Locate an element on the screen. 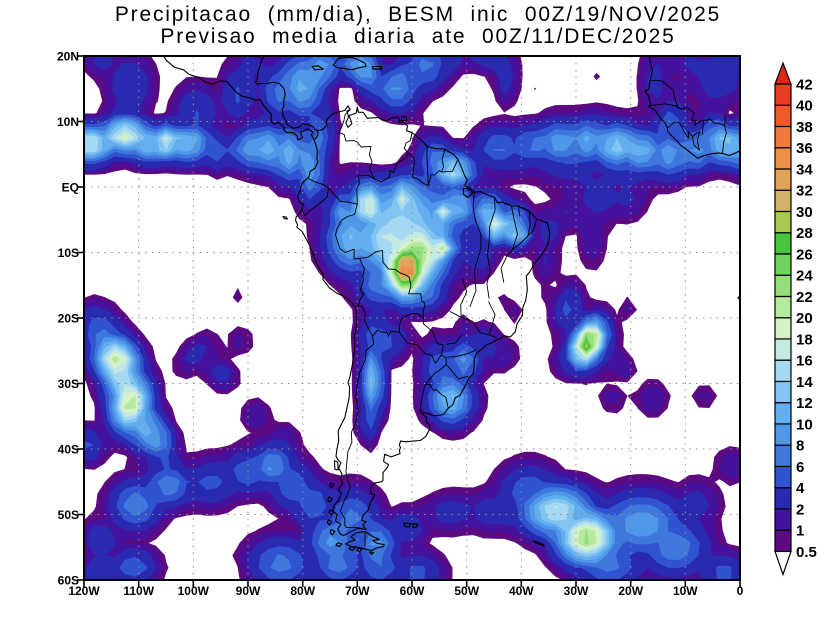 The width and height of the screenshot is (825, 642). svg-text: 30 is located at coordinates (804, 212).